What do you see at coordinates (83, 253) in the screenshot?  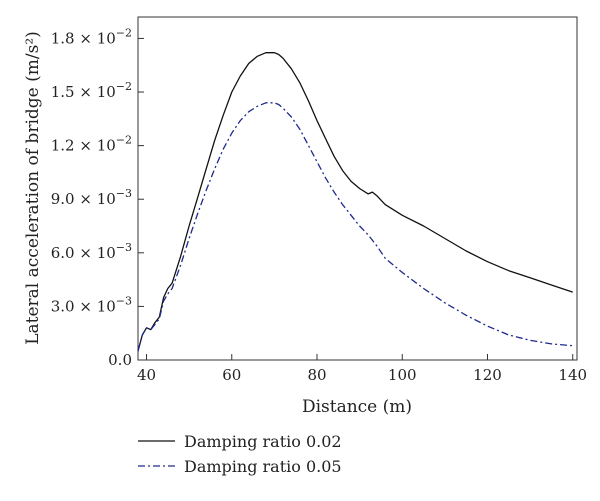 I see `y-tick-mantissa: 6.0 × 10` at bounding box center [83, 253].